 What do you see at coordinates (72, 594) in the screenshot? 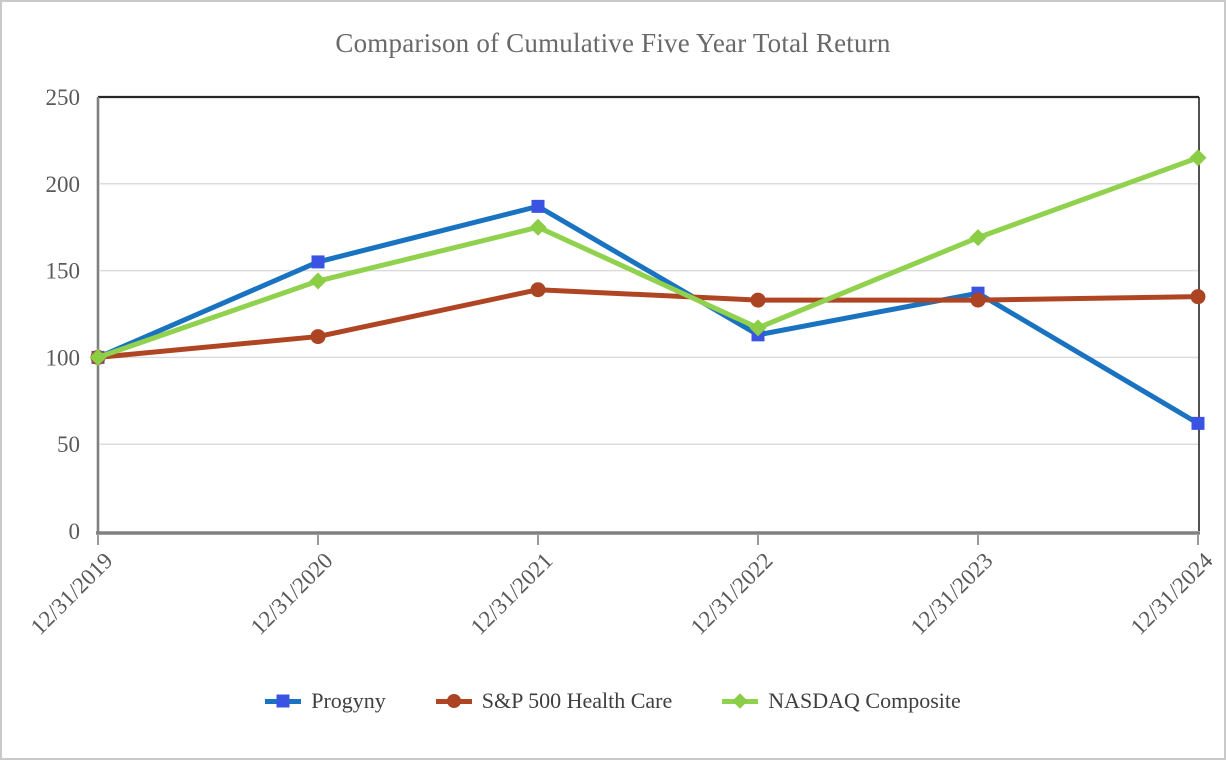
I see `x-axis-tick-label-12-31-2019: 12/31/2019` at bounding box center [72, 594].